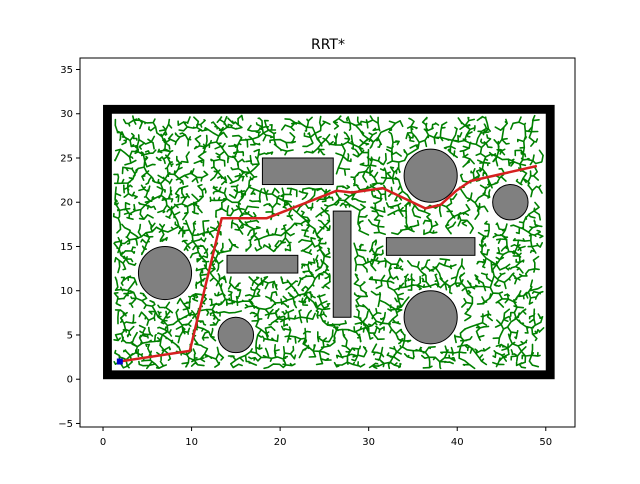  Describe the element at coordinates (66, 203) in the screenshot. I see `y-tick-label: 20` at that location.